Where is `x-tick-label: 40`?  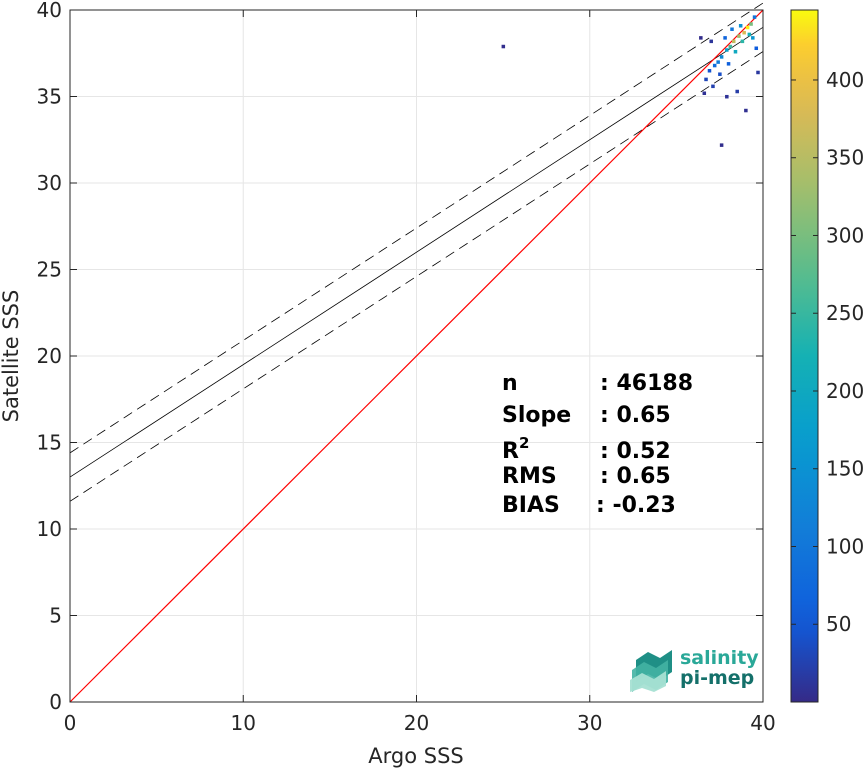 x-tick-label: 40 is located at coordinates (762, 723).